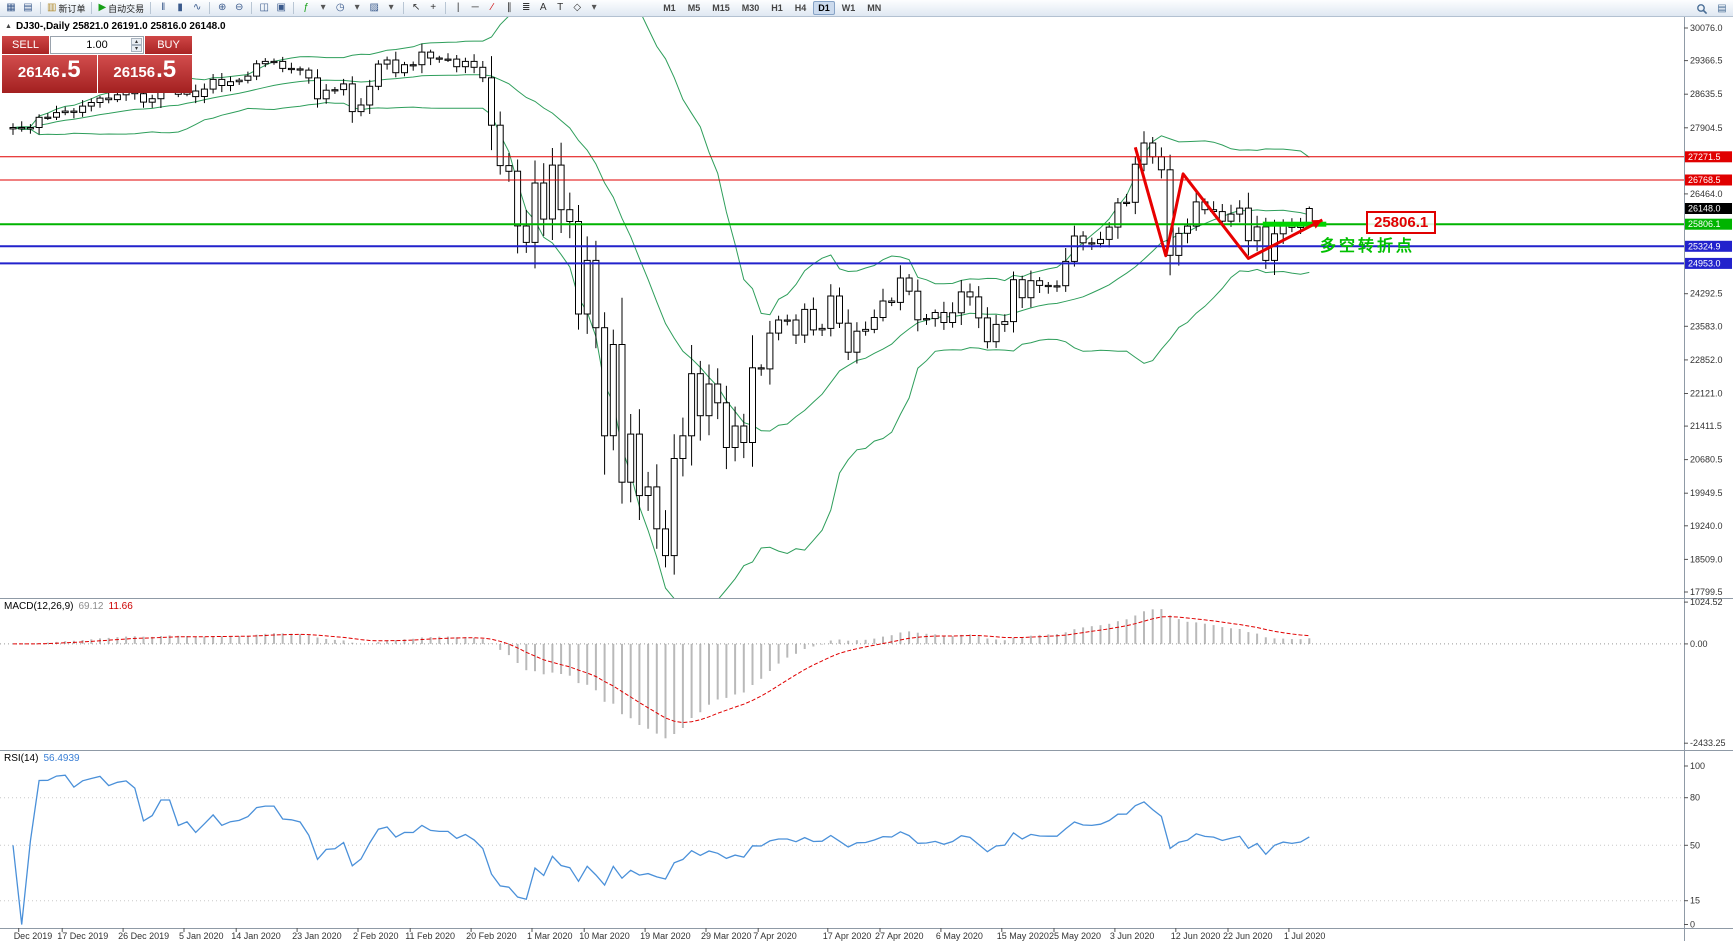 The image size is (1733, 941). Describe the element at coordinates (800, 8) in the screenshot. I see `timeframe-h4-button: H4` at that location.